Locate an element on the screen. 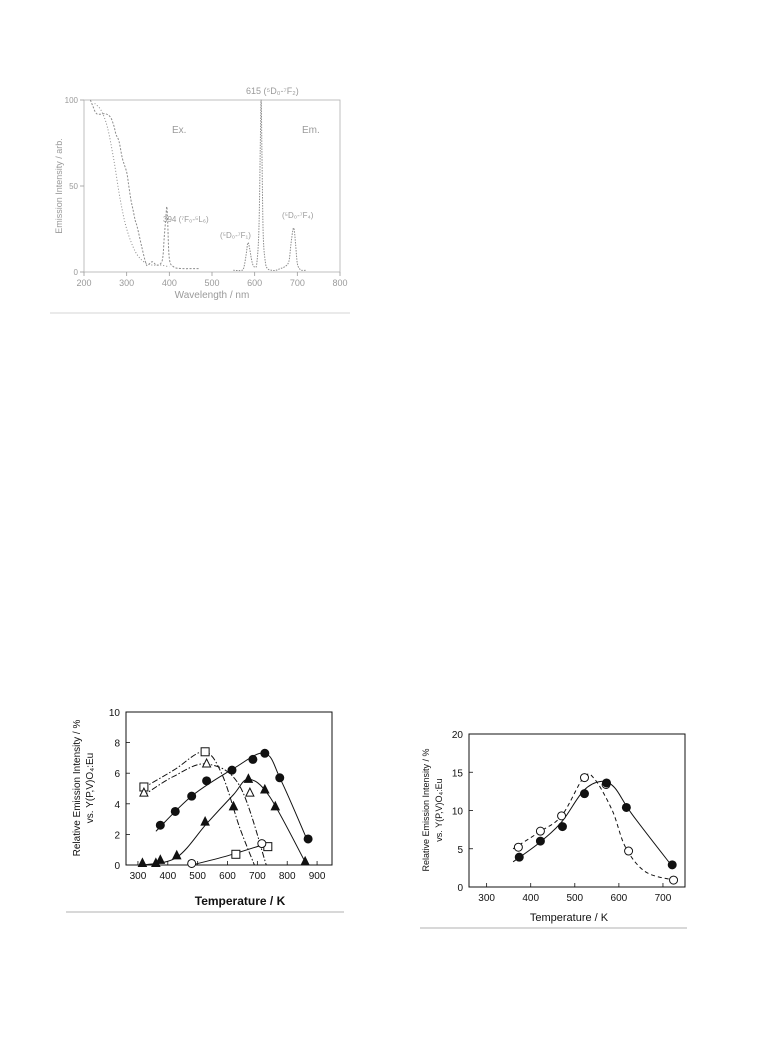 The height and width of the screenshot is (1056, 773). annotation-md-transition: (⁵D₀-⁷F₁) is located at coordinates (235, 235).